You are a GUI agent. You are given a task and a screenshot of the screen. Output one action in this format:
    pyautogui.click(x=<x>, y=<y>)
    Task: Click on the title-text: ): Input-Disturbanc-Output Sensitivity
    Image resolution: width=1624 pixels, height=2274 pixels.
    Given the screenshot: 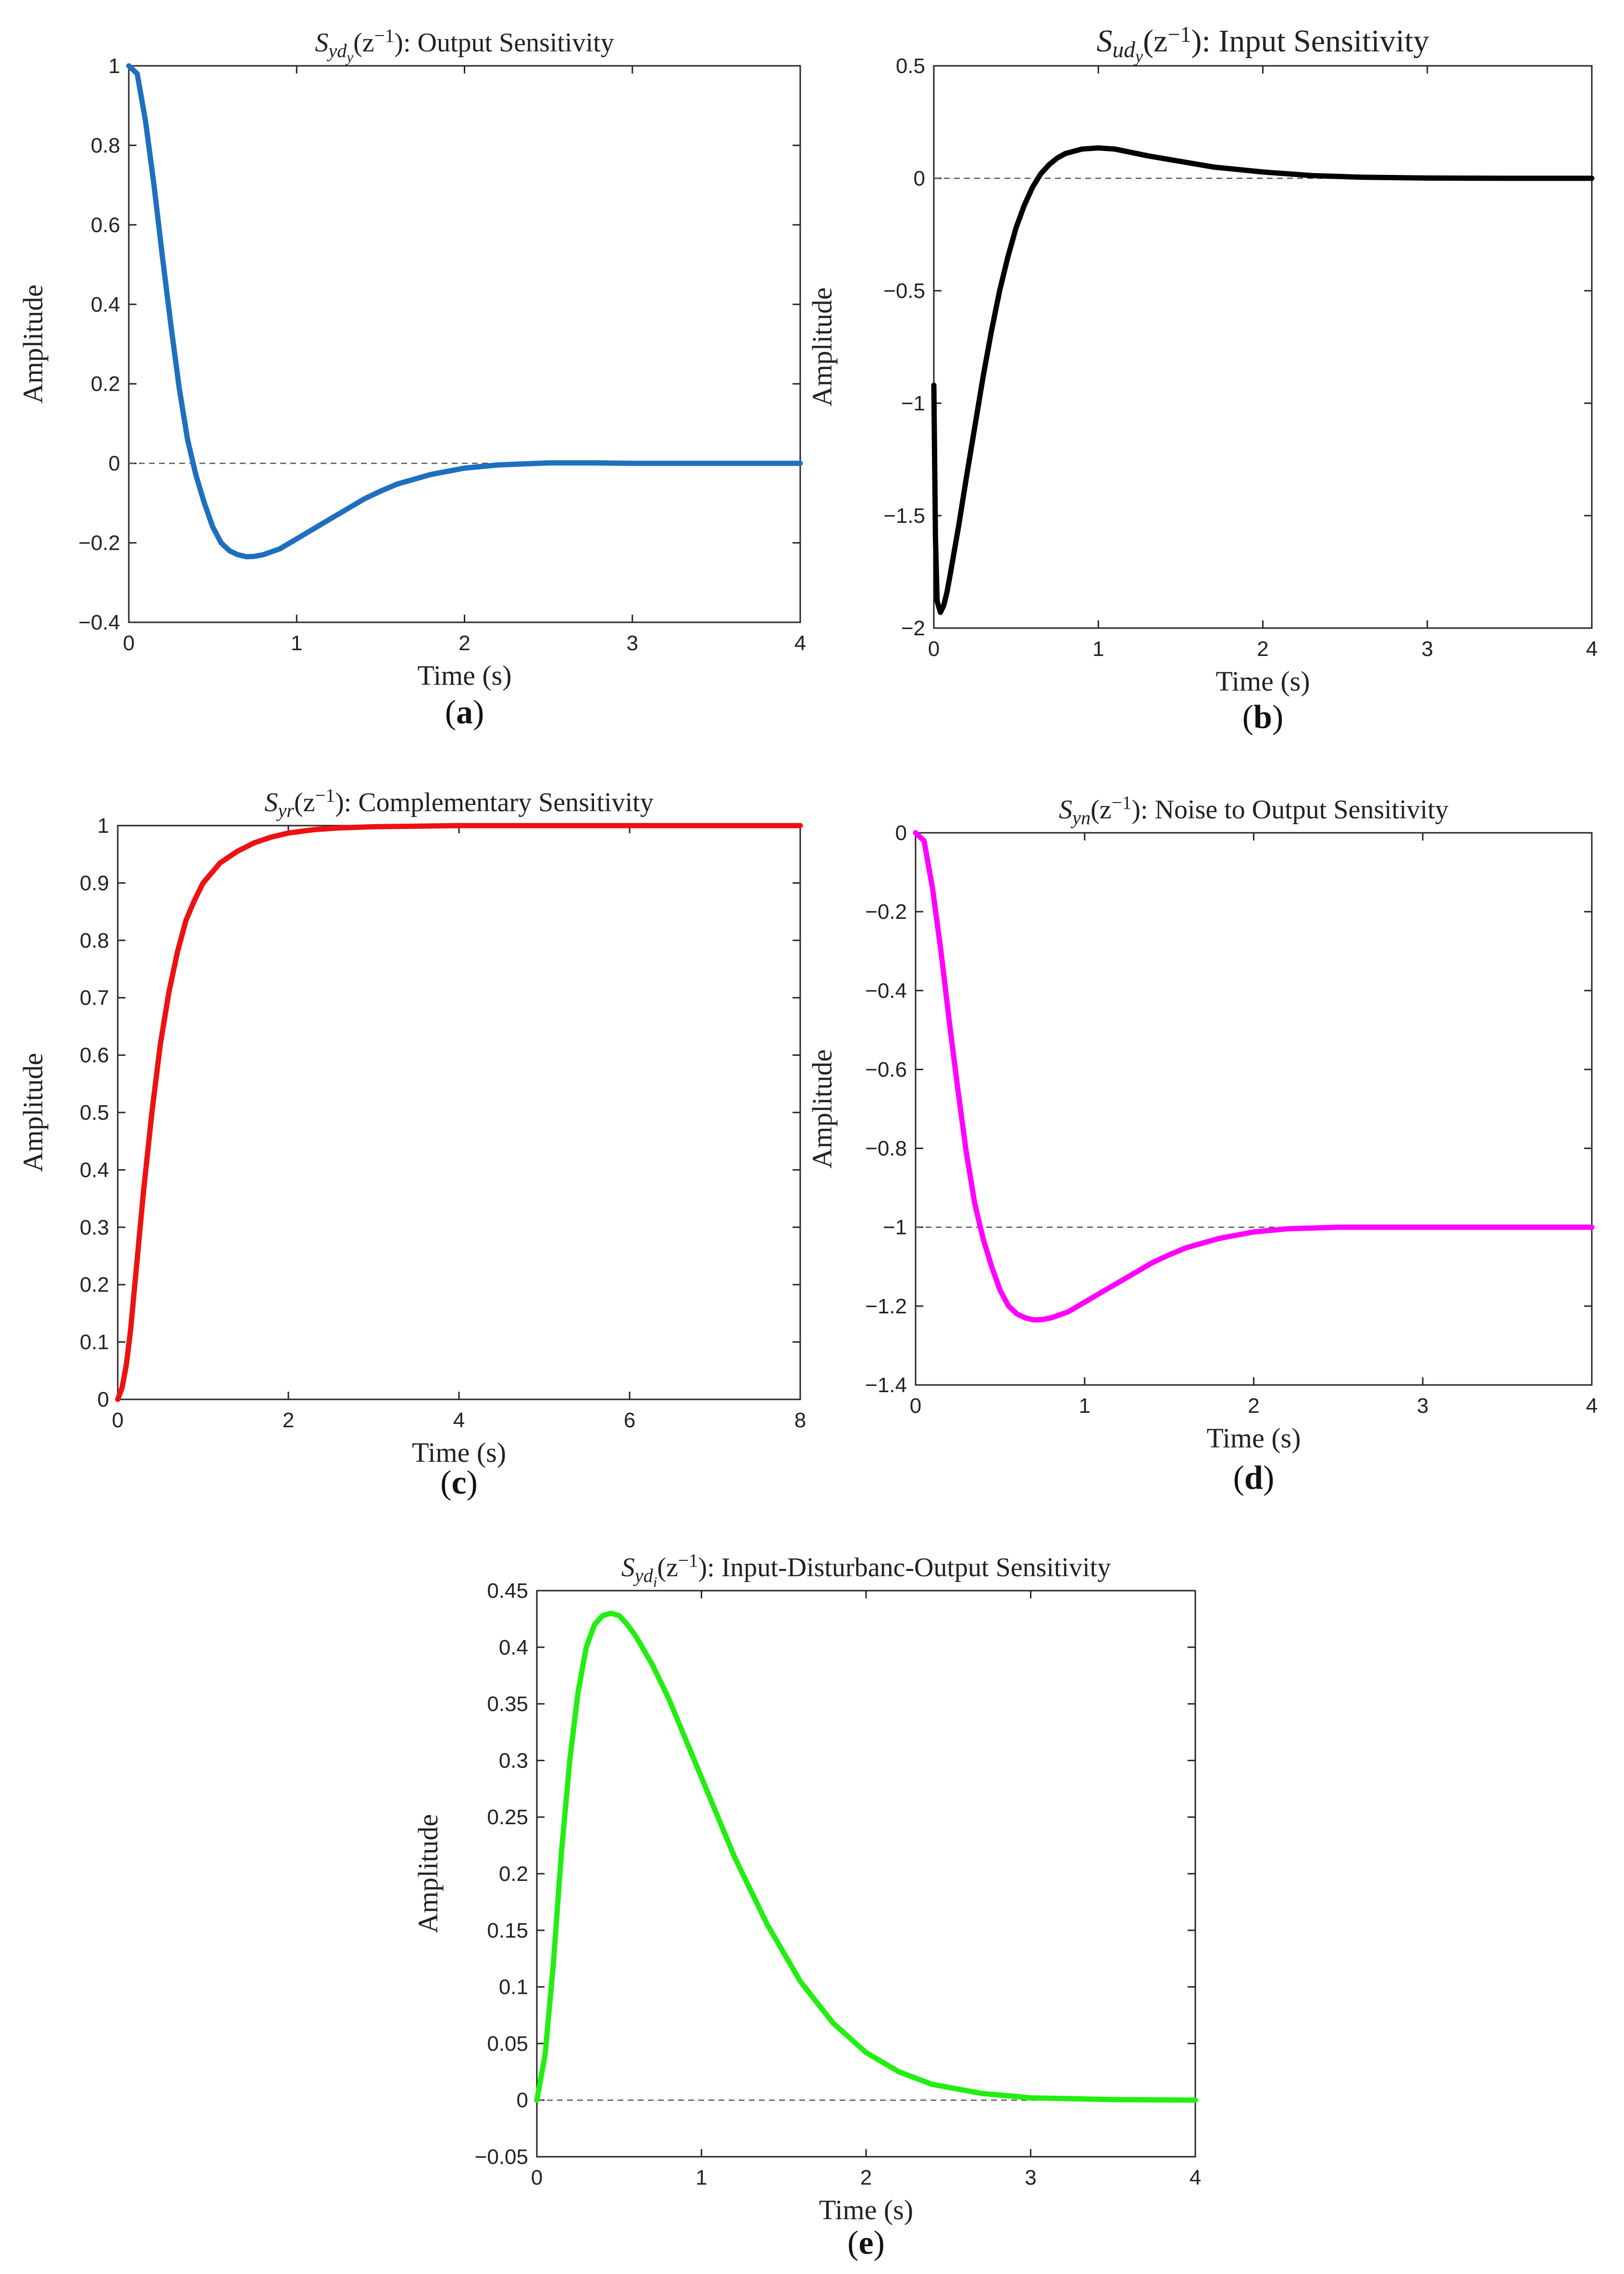 What is the action you would take?
    pyautogui.click(x=905, y=1567)
    